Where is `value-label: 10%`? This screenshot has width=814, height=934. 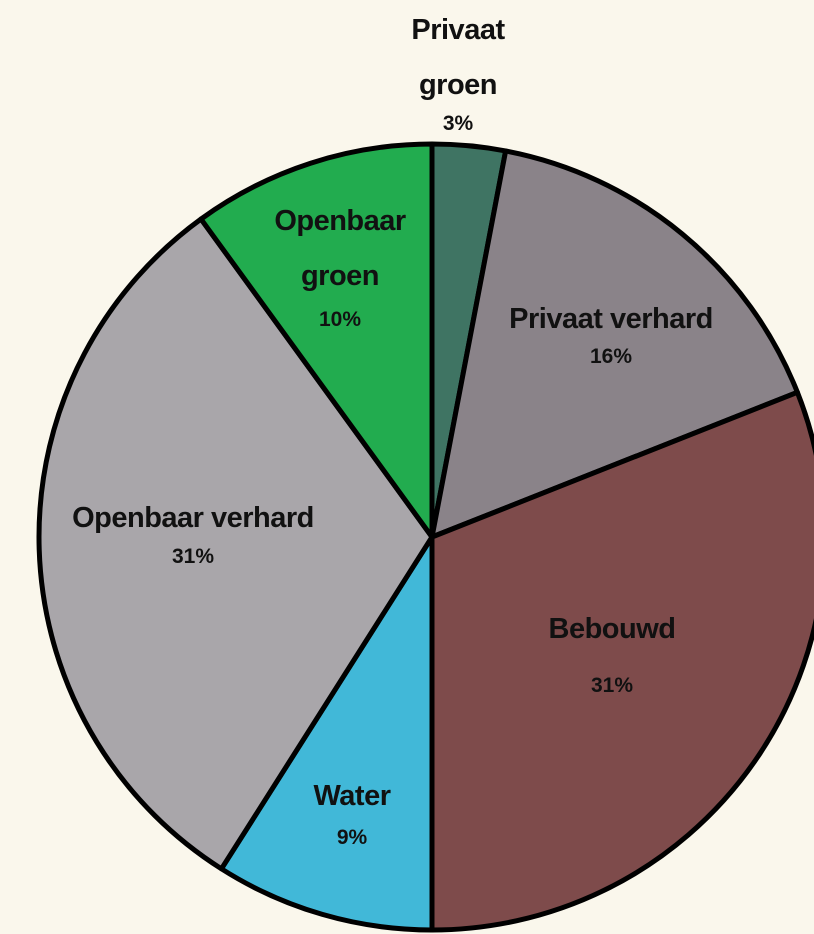
value-label: 10% is located at coordinates (340, 319).